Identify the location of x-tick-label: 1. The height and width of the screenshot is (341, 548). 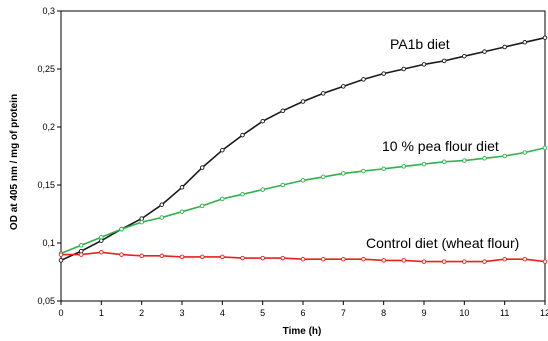
(101, 313).